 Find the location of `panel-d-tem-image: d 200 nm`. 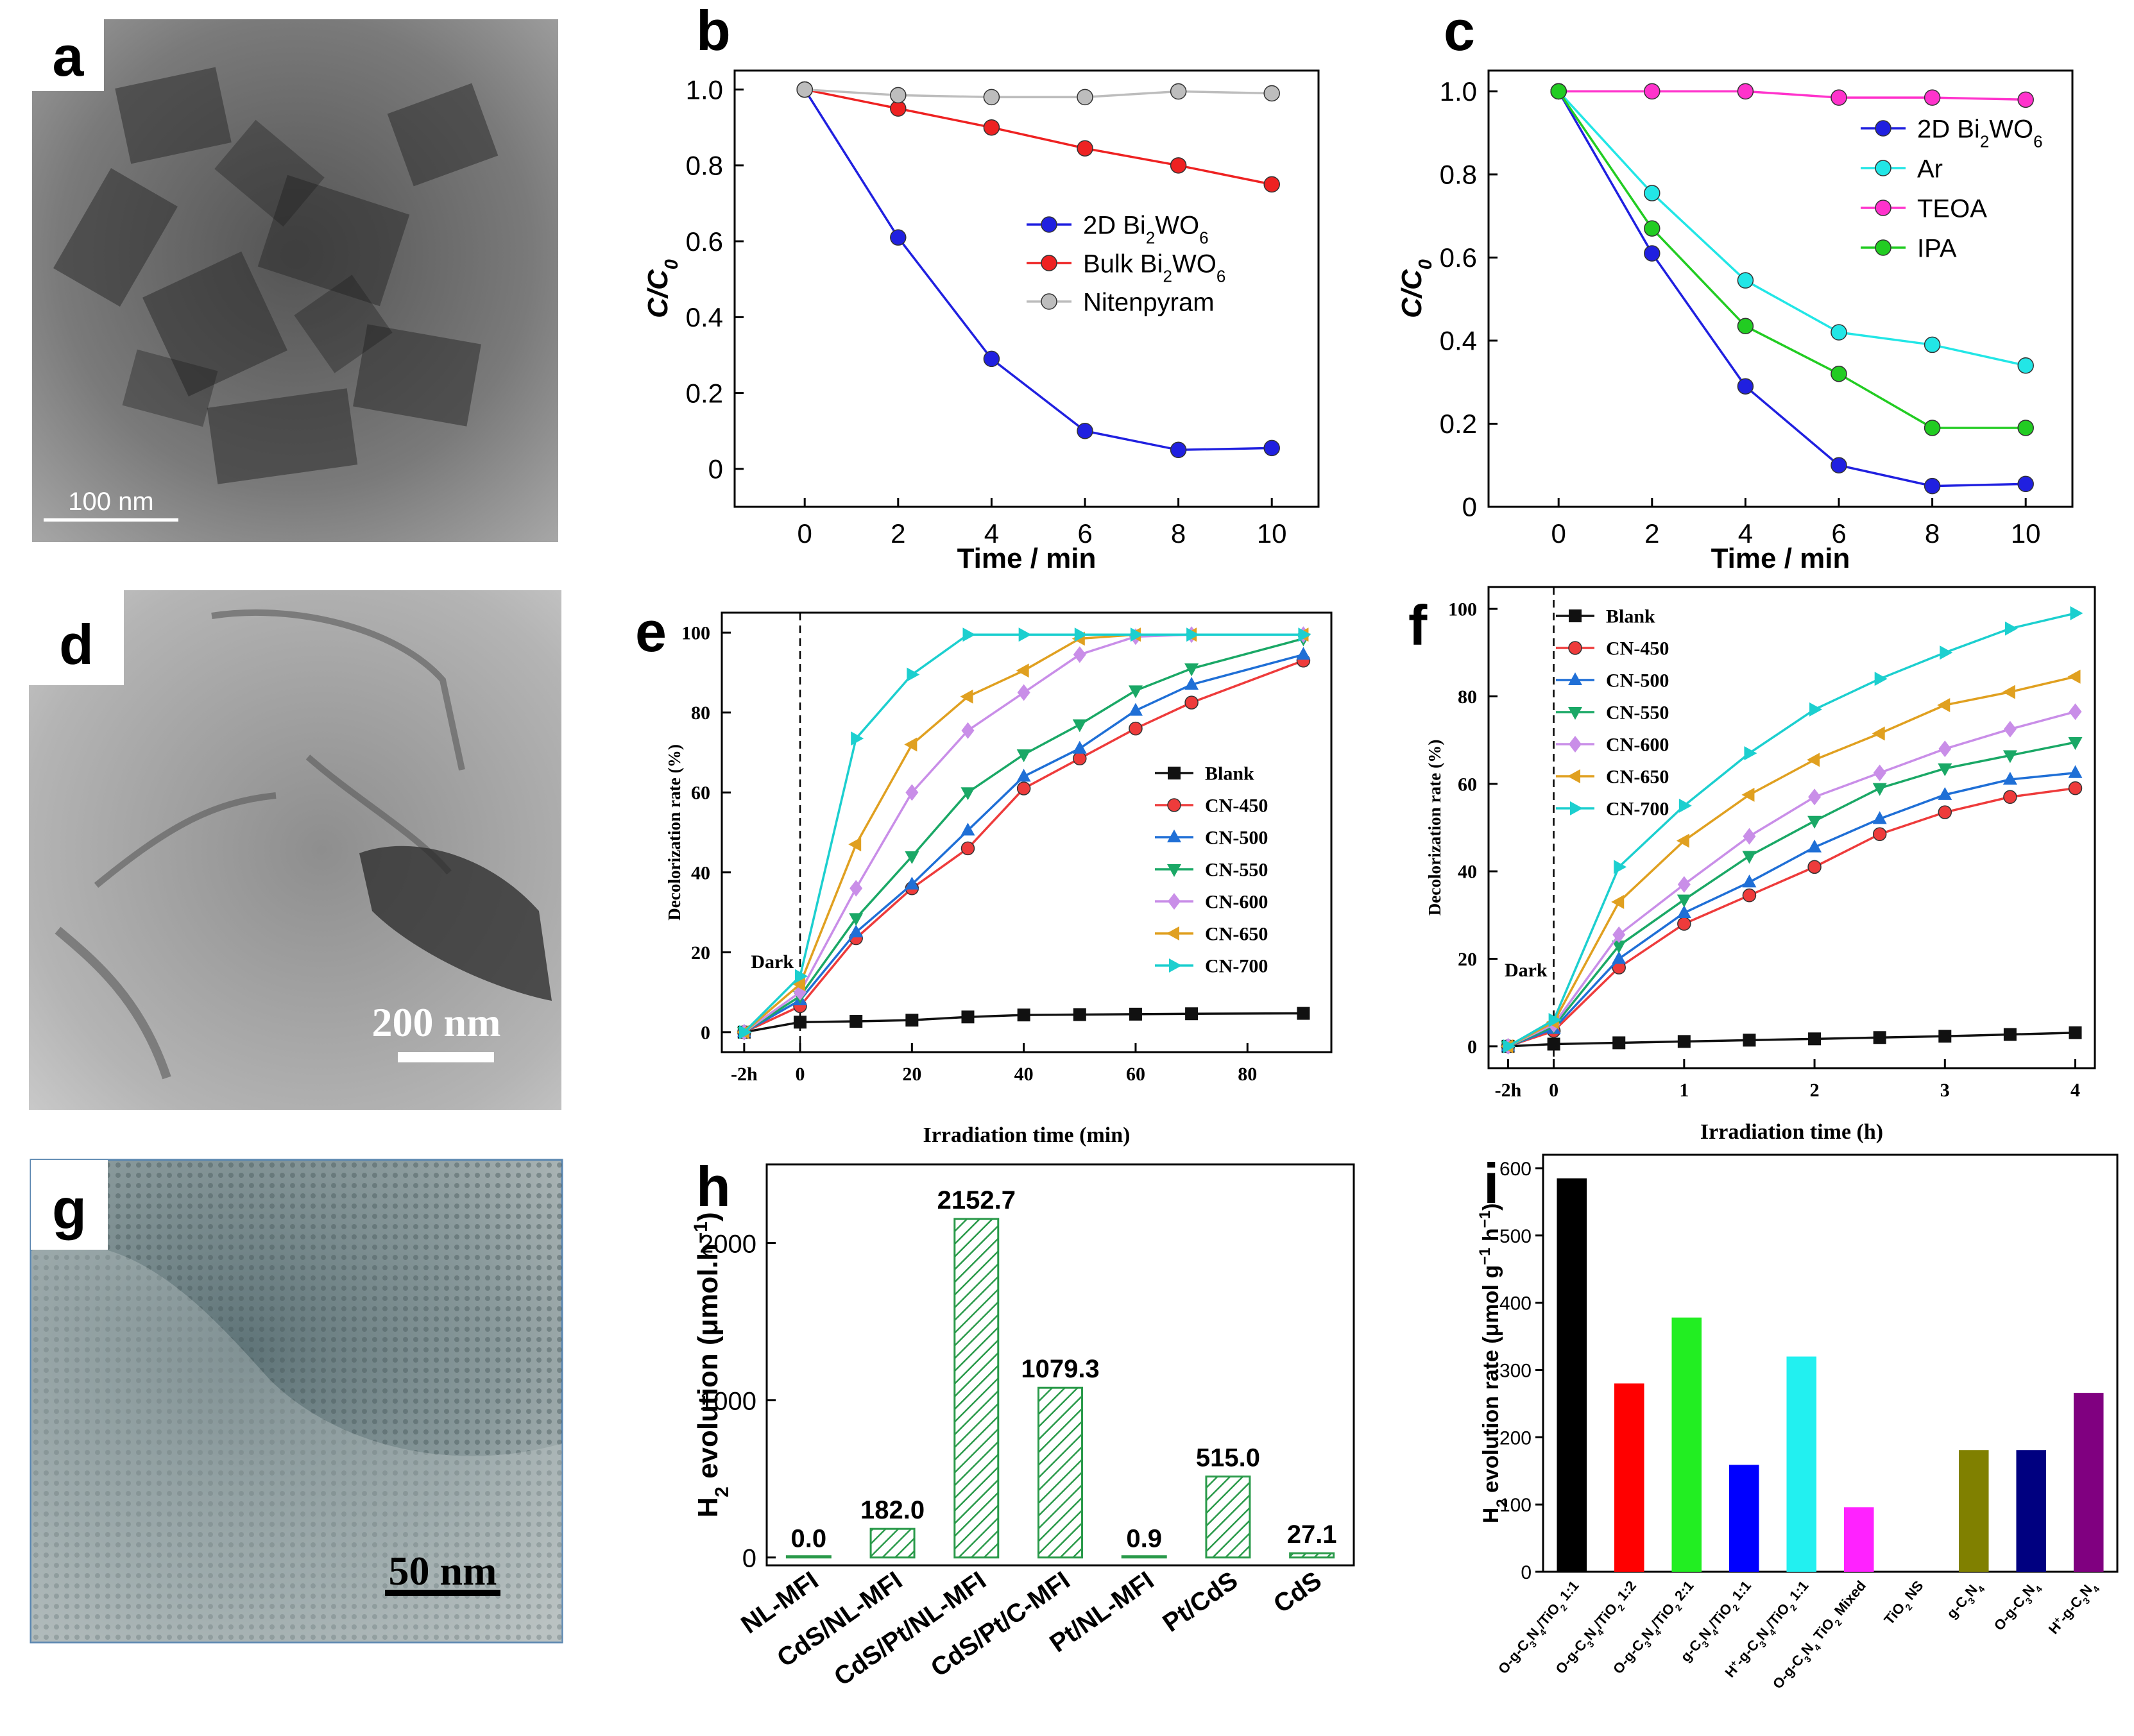

panel-d-tem-image: d 200 nm is located at coordinates (295, 850).